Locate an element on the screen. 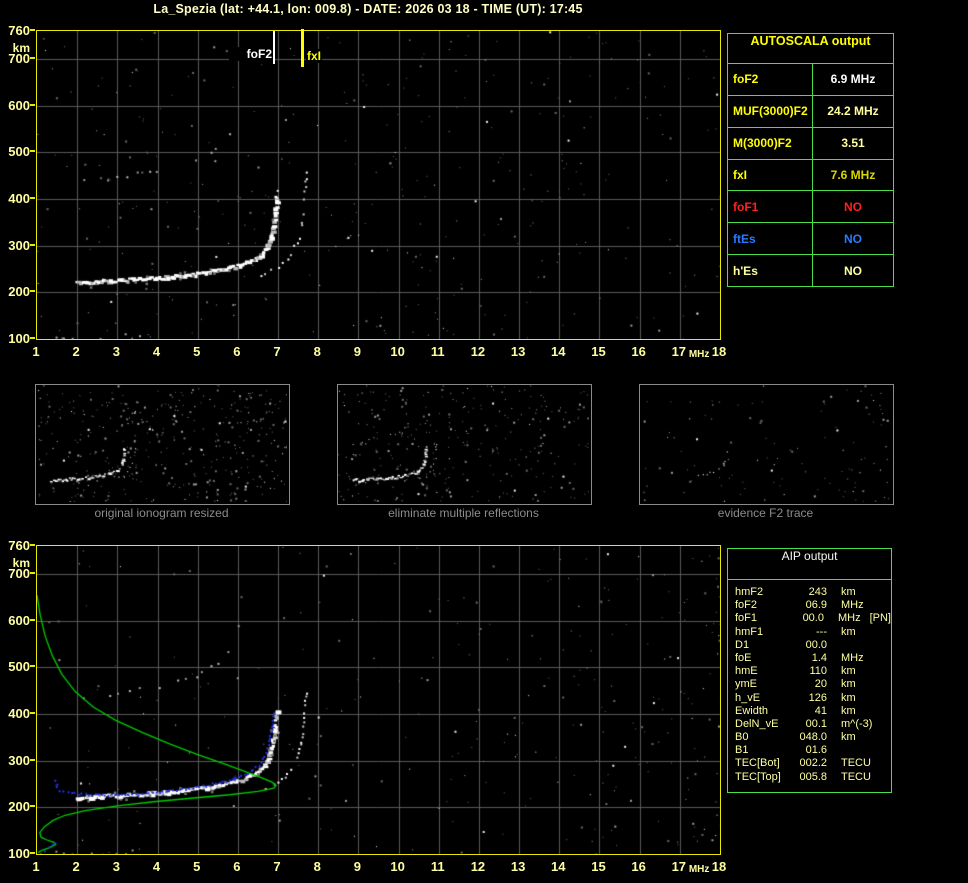 This screenshot has width=968, height=883. param-value: 126 is located at coordinates (817, 697).